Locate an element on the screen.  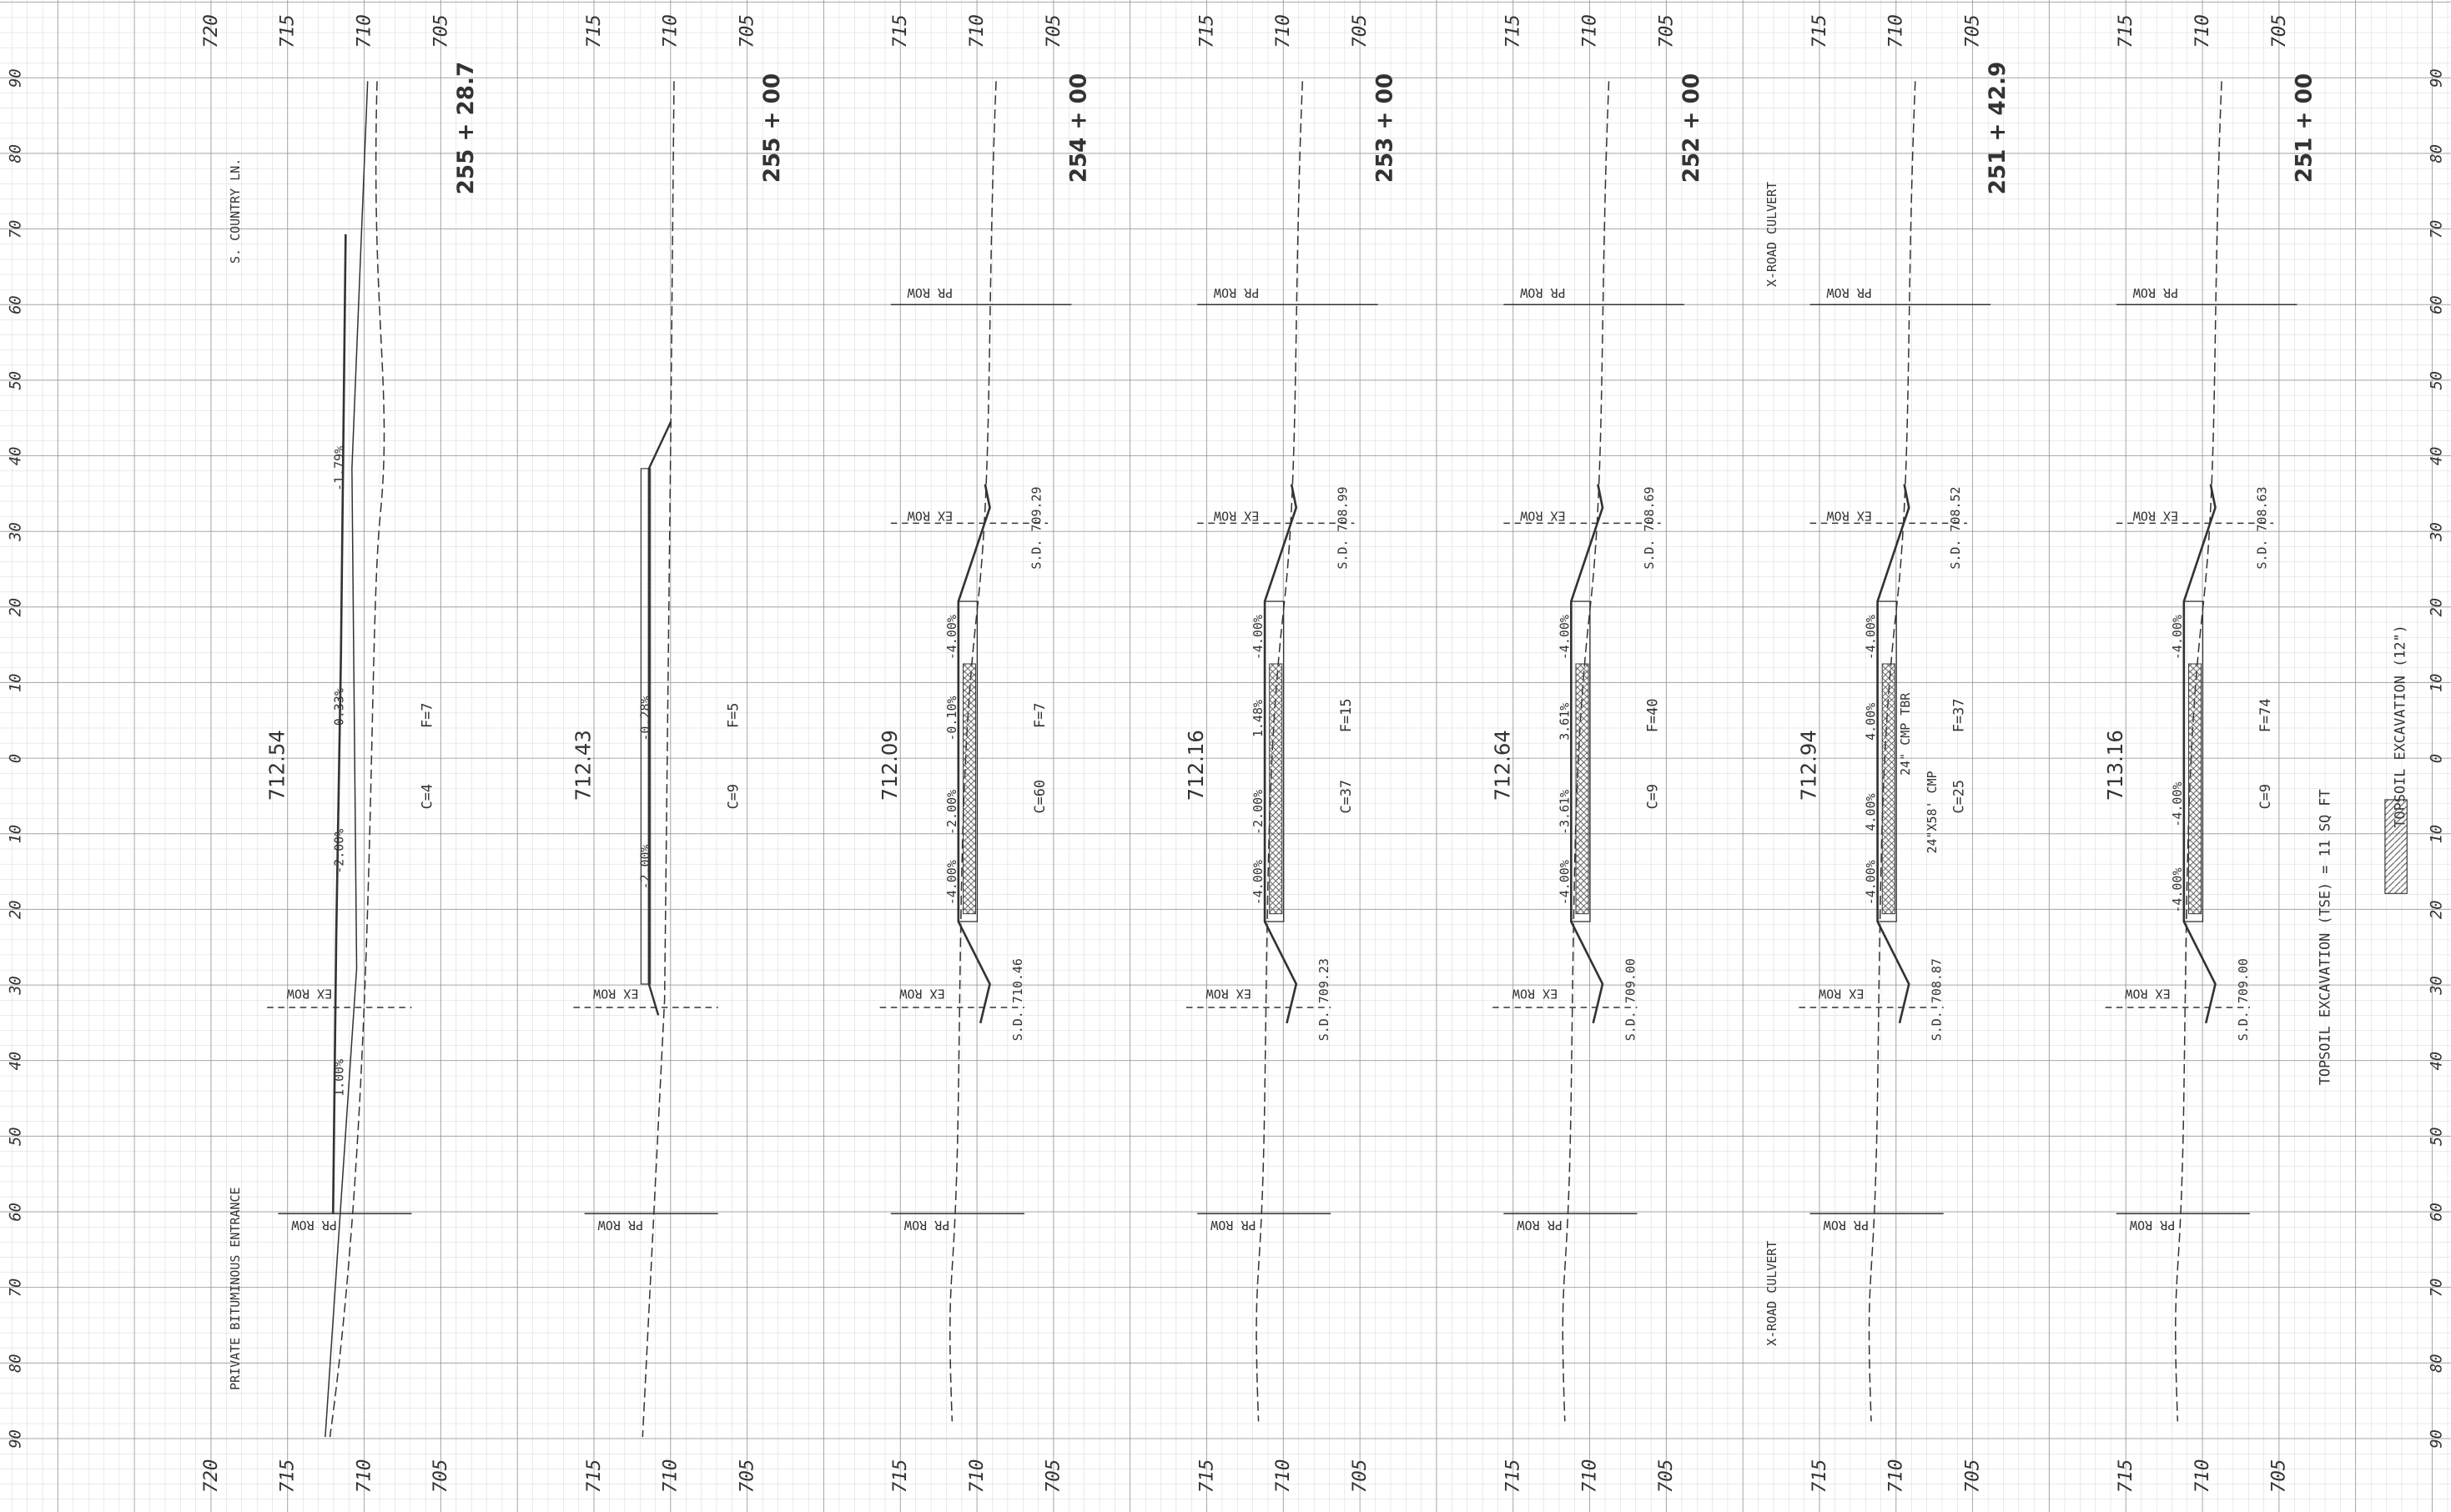
grade-elevation: 712.64 is located at coordinates (1502, 766).